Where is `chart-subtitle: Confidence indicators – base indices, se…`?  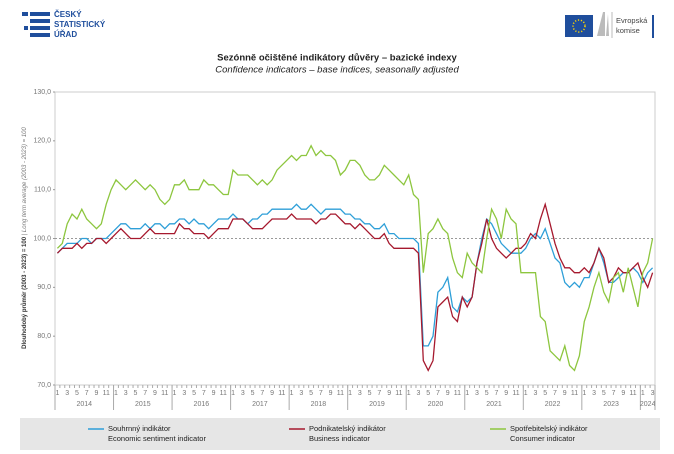
chart-subtitle: Confidence indicators – base indices, se… is located at coordinates (337, 70).